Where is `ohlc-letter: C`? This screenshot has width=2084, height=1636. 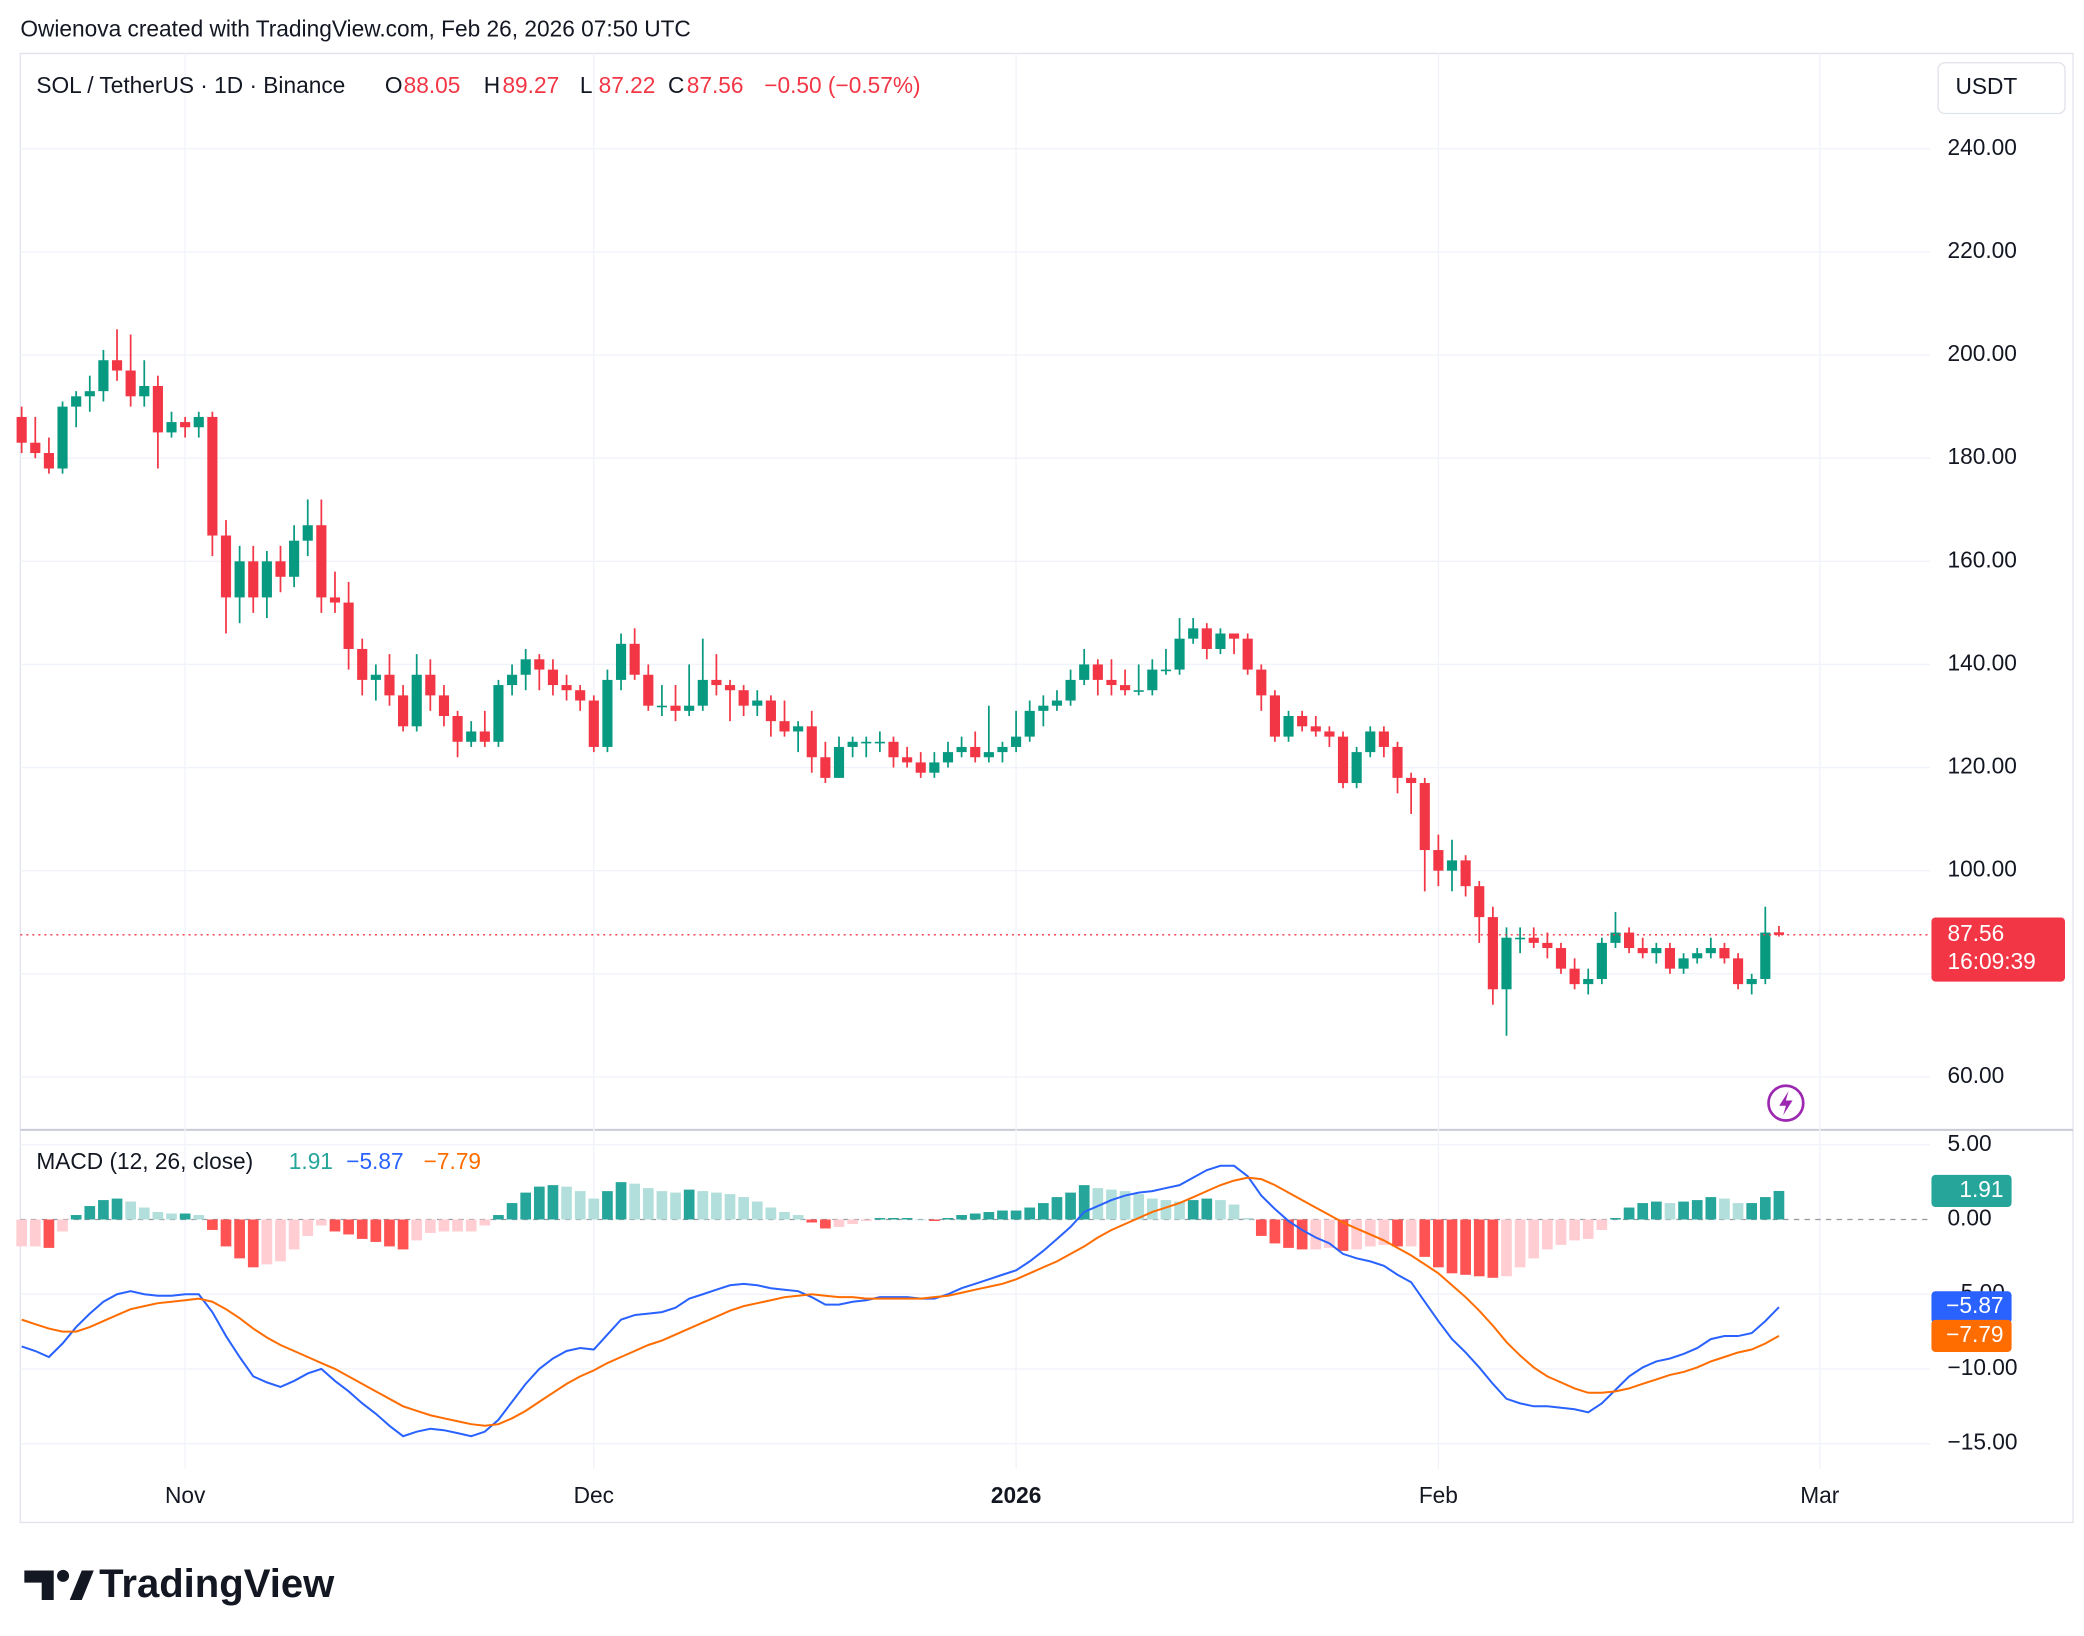
ohlc-letter: C is located at coordinates (676, 85).